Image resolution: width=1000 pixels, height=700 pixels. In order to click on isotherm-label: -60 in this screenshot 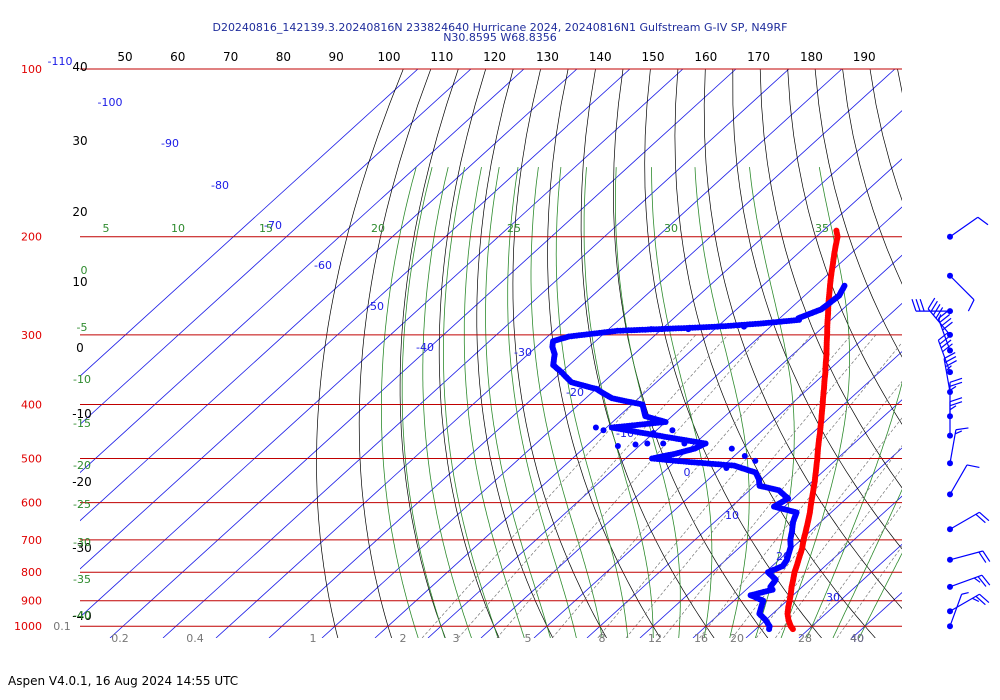, I will do `click(323, 265)`.